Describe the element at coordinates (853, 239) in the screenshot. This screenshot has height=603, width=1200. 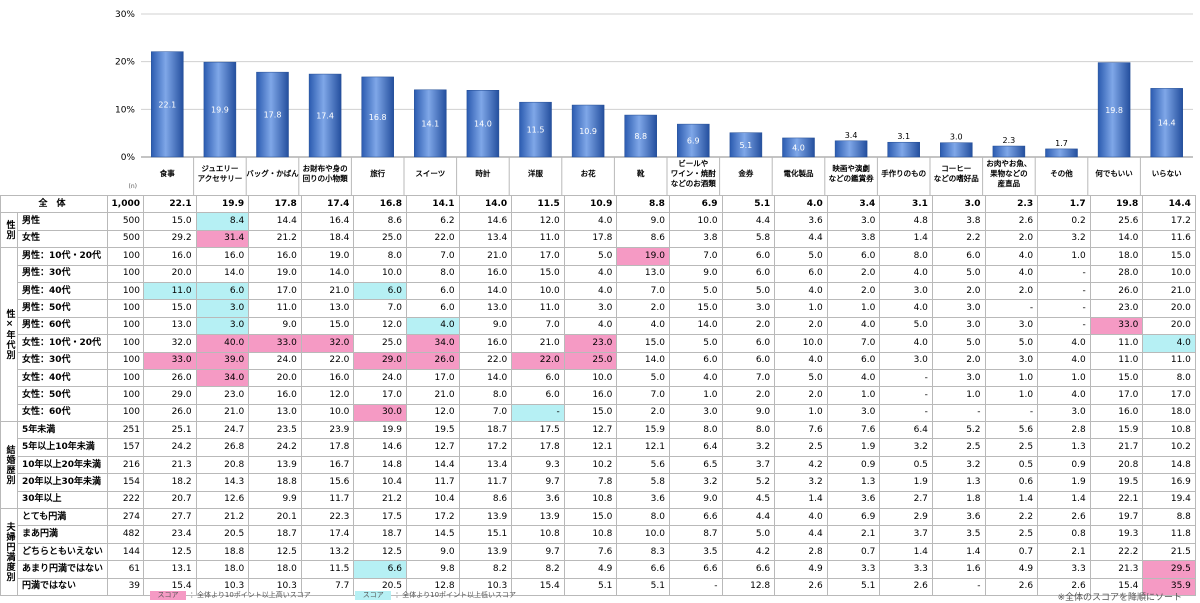
I see `value-cell: 3.8` at that location.